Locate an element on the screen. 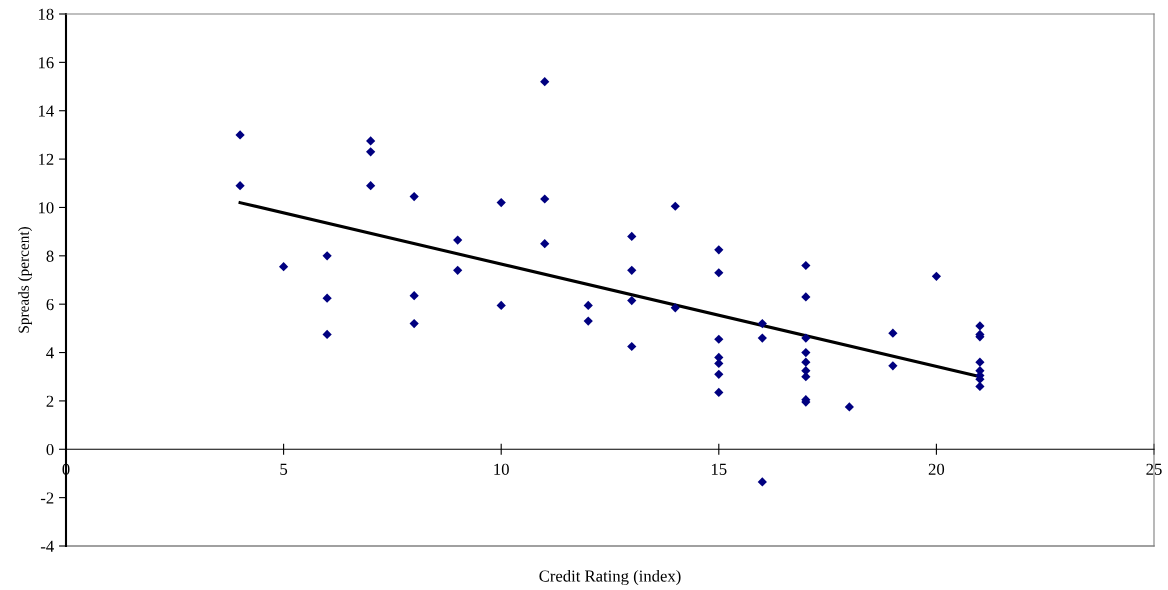 The image size is (1168, 590). y-tick-label: 16 is located at coordinates (46, 63).